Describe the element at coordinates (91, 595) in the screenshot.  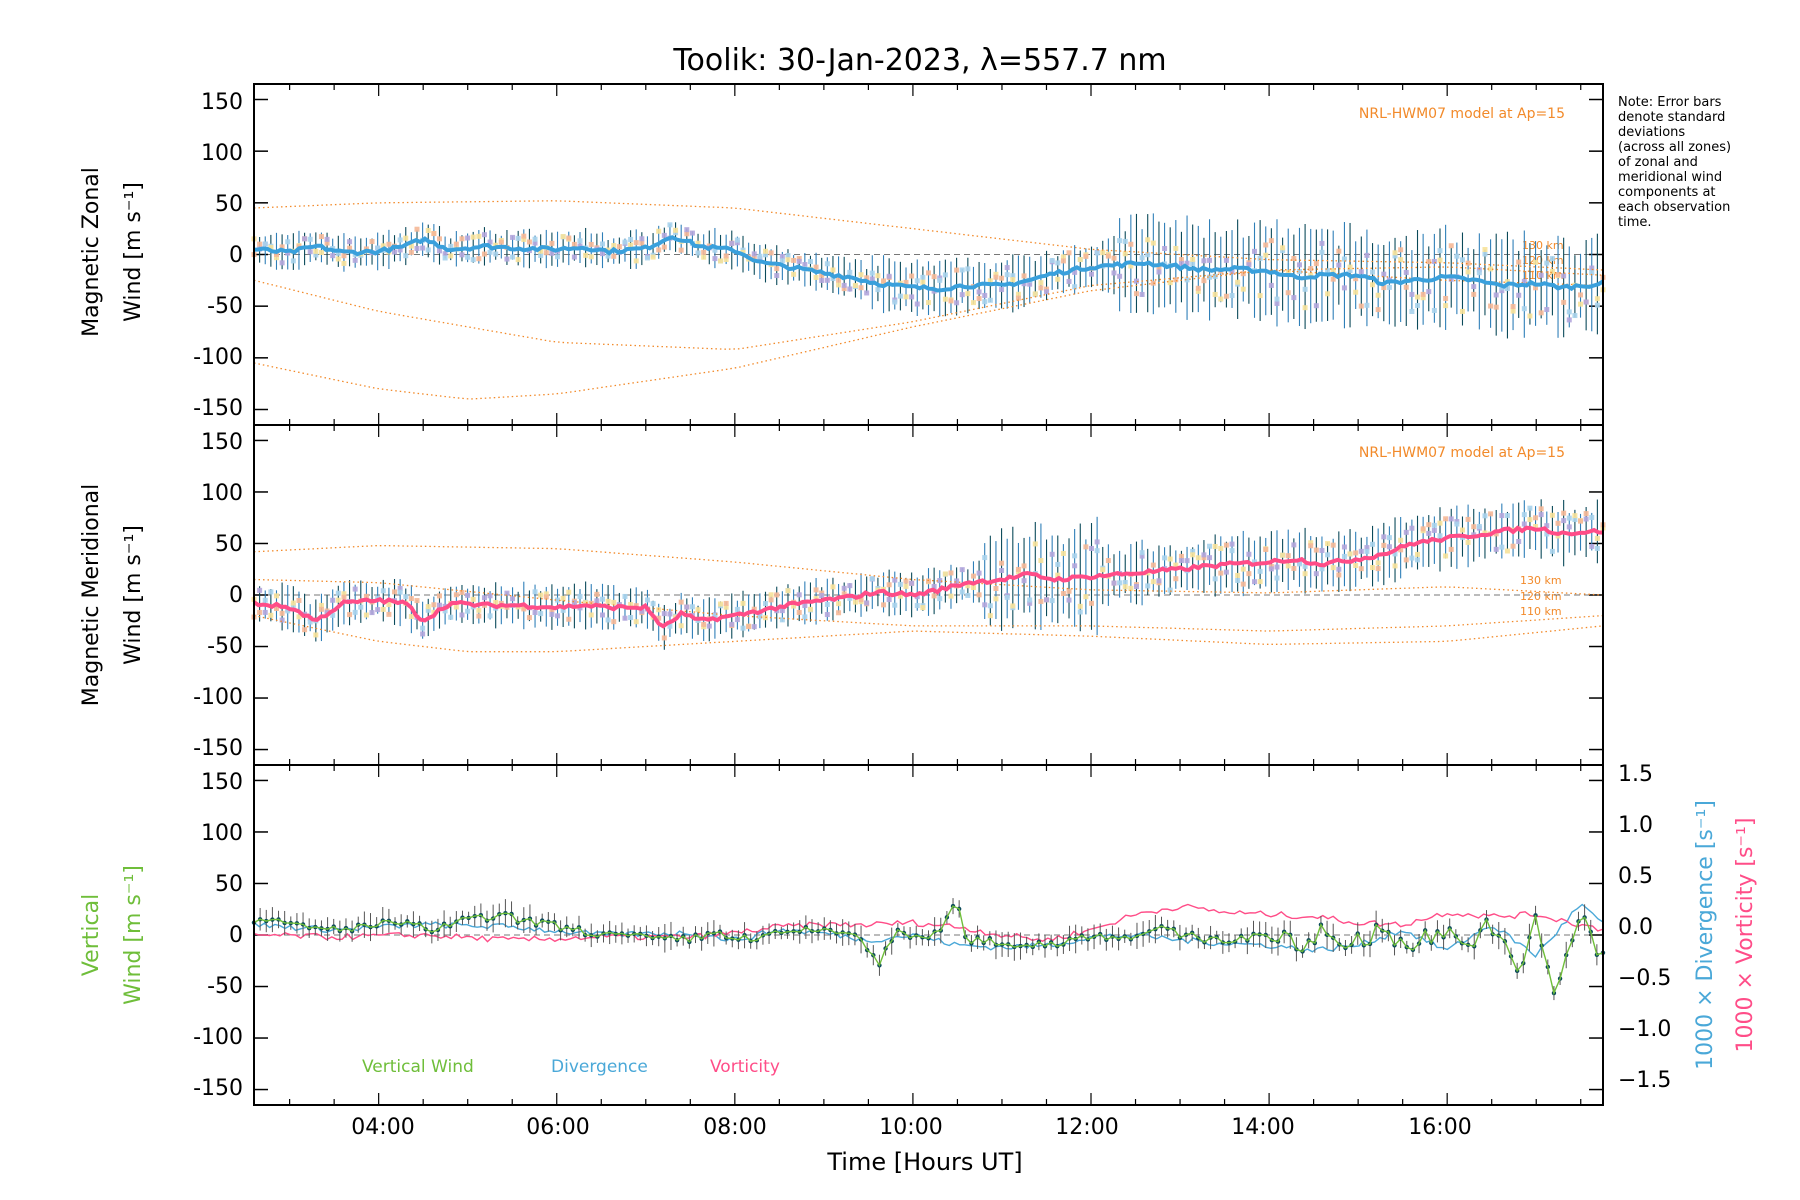
I see `meridional-ylabel-1: Magnetic Meridional` at that location.